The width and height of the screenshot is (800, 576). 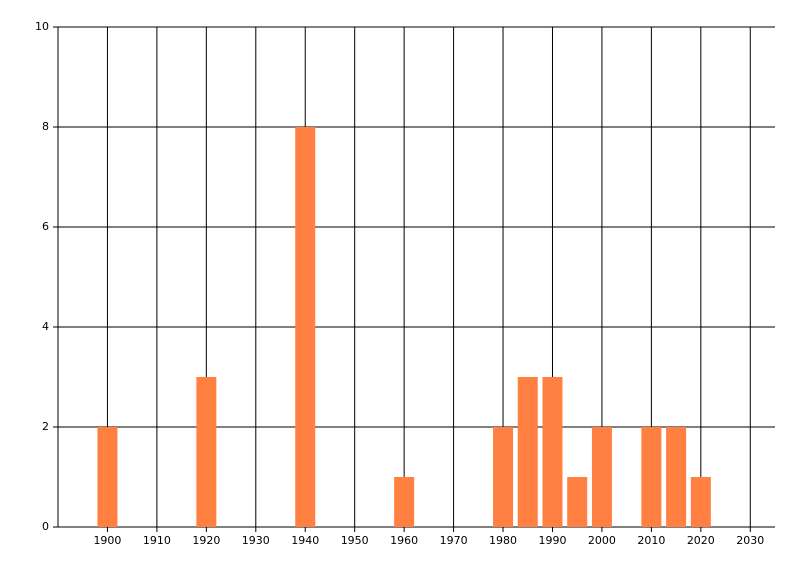 I want to click on y-tick-label: 0, so click(x=45, y=526).